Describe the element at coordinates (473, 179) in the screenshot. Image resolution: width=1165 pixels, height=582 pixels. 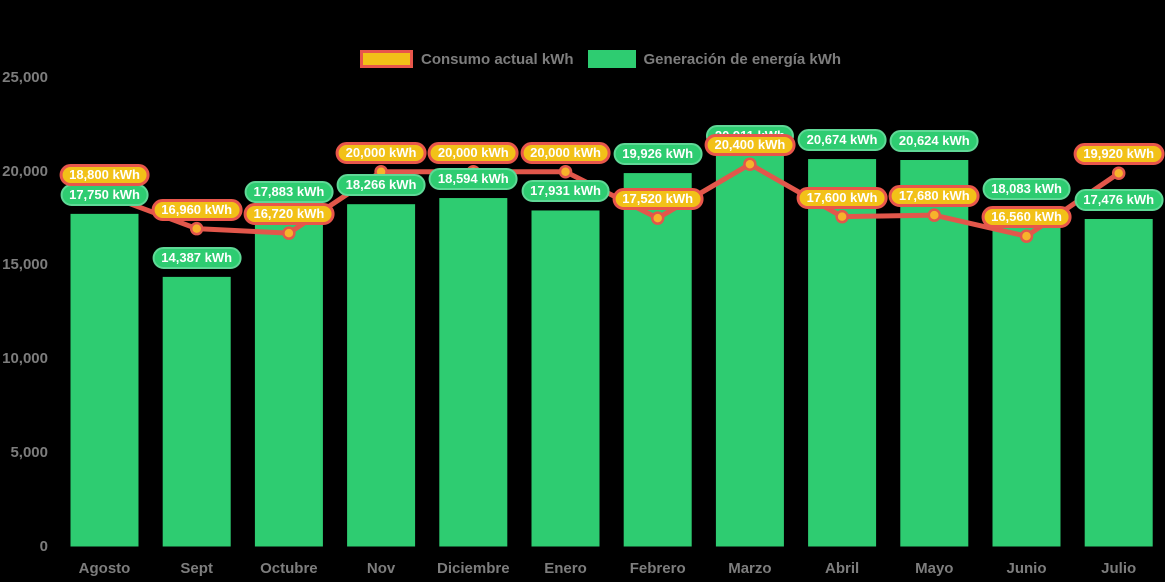
I see `generacion-label-diciembre: 18,594 kWh` at that location.